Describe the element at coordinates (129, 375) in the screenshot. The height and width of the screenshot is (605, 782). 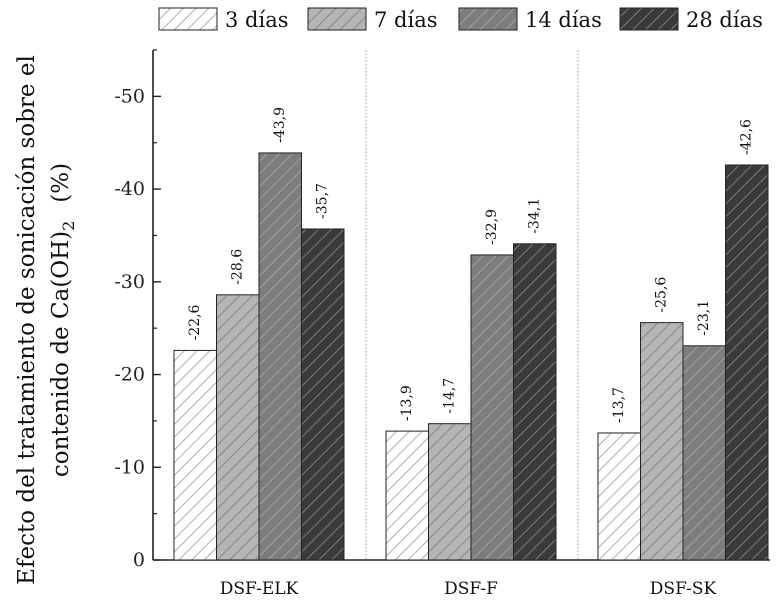
I see `y-tick-label: -20` at that location.